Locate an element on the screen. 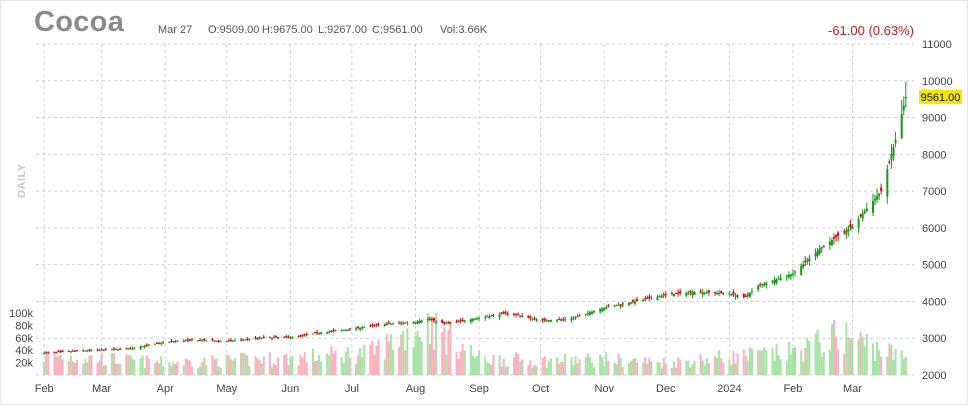 Image resolution: width=968 pixels, height=405 pixels. quote-date: Mar 27 is located at coordinates (175, 30).